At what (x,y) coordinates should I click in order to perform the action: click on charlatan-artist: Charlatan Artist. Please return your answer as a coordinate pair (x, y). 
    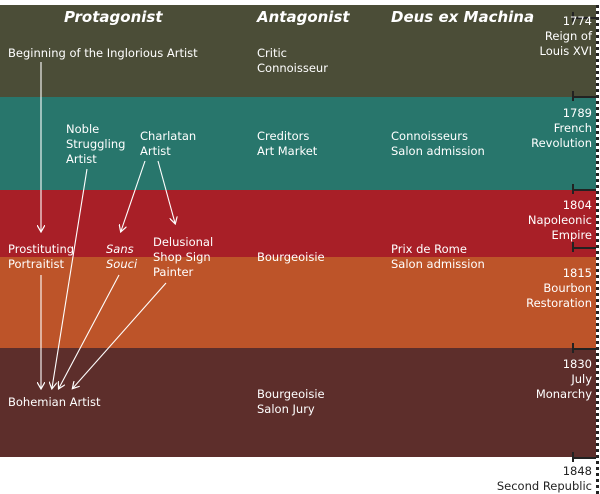
    Looking at the image, I should click on (168, 143).